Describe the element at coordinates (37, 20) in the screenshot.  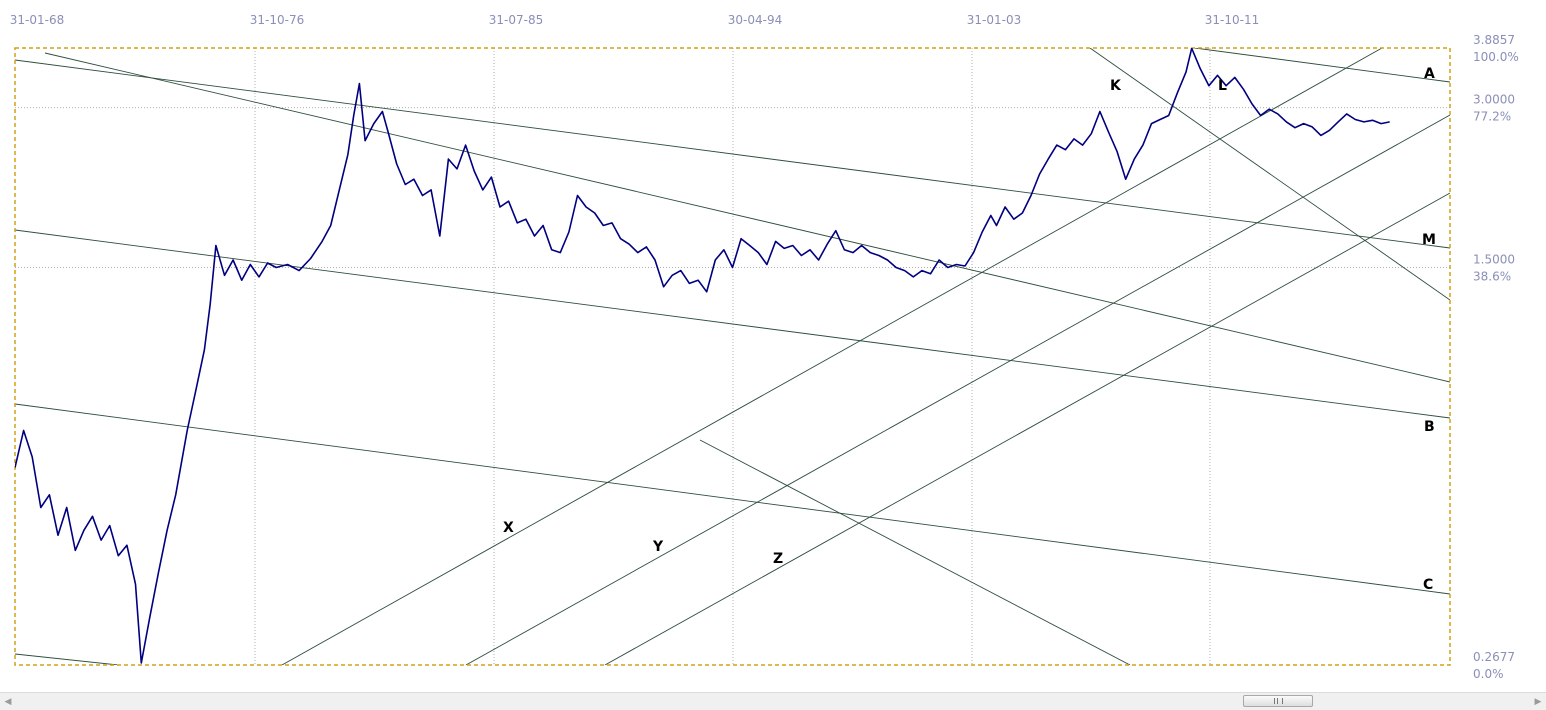
I see `x-tick-label: 31-01-68` at that location.